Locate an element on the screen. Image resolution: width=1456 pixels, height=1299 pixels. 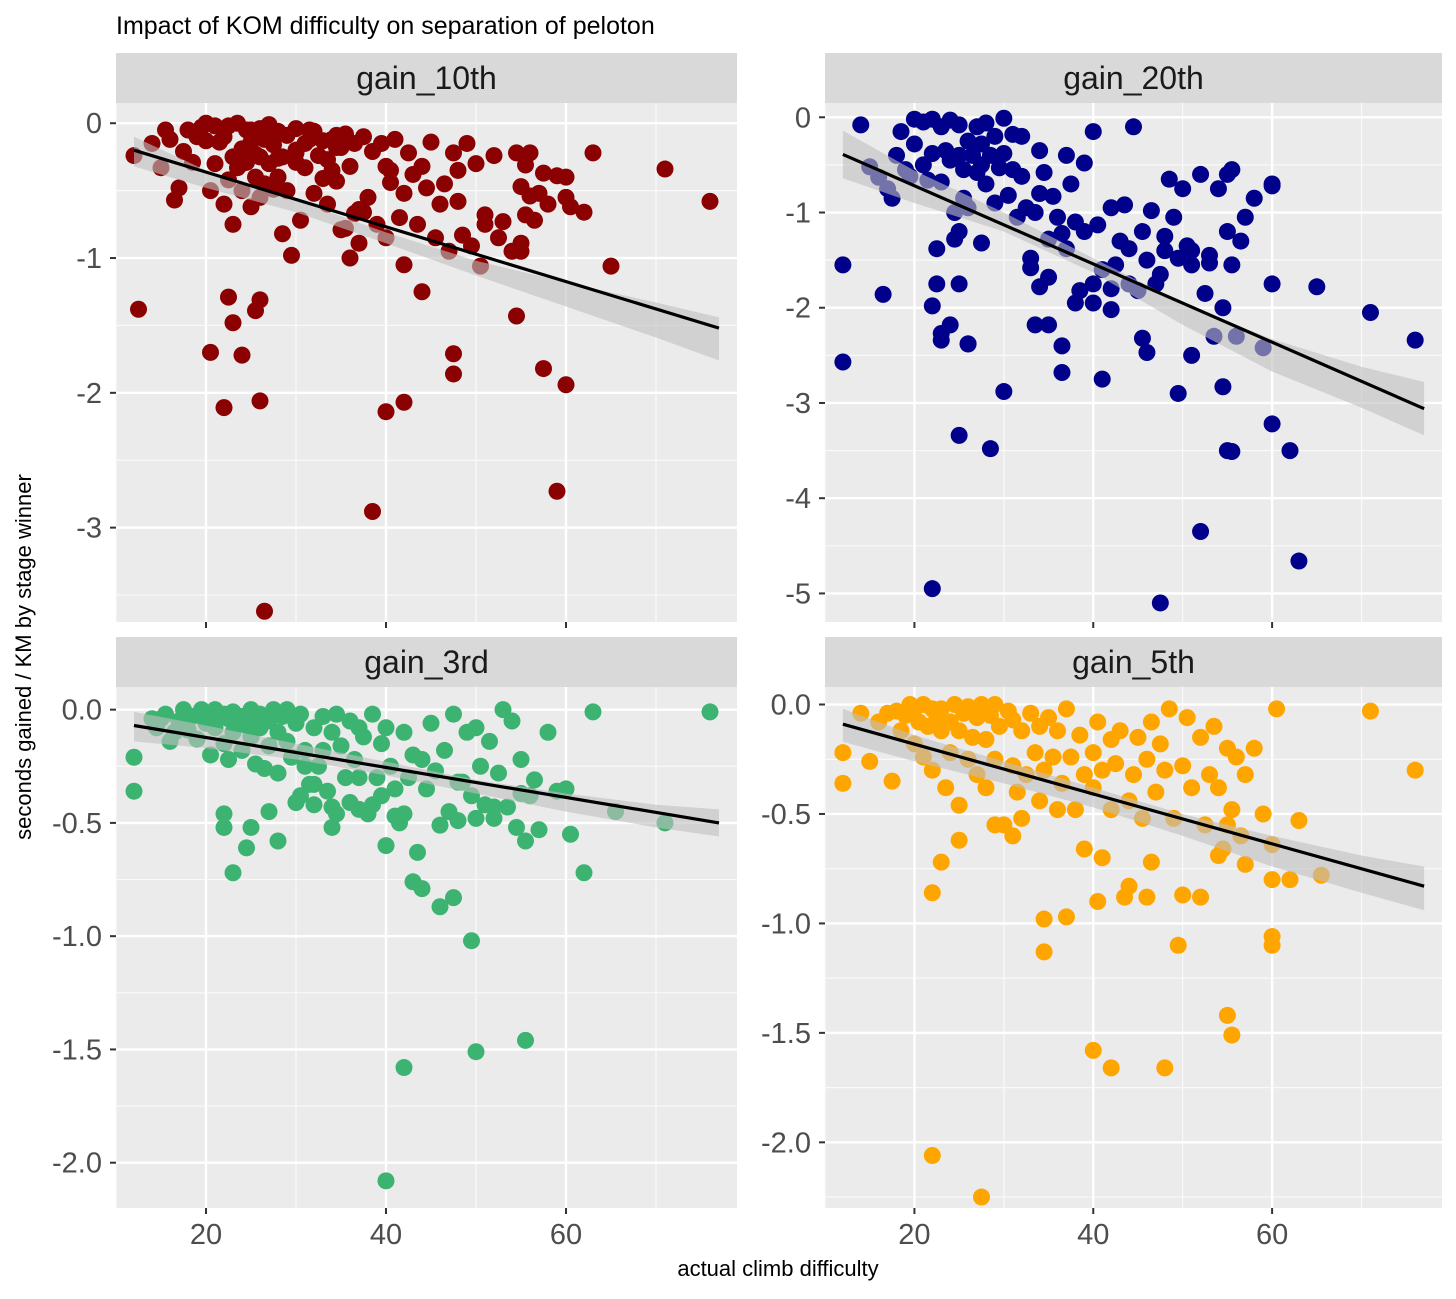
strip-label: gain_3rd is located at coordinates (426, 662).